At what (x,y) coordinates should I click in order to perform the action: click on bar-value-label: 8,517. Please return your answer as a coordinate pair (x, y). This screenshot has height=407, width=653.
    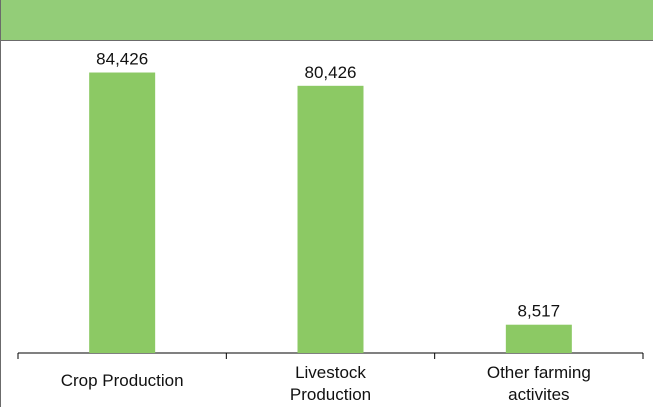
    Looking at the image, I should click on (539, 311).